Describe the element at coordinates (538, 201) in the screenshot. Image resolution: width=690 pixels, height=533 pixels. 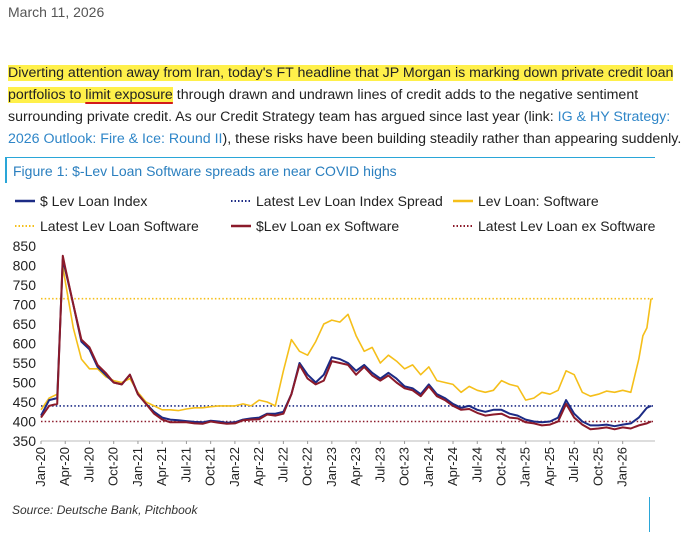
I see `legend-label: Lev Loan: Software` at that location.